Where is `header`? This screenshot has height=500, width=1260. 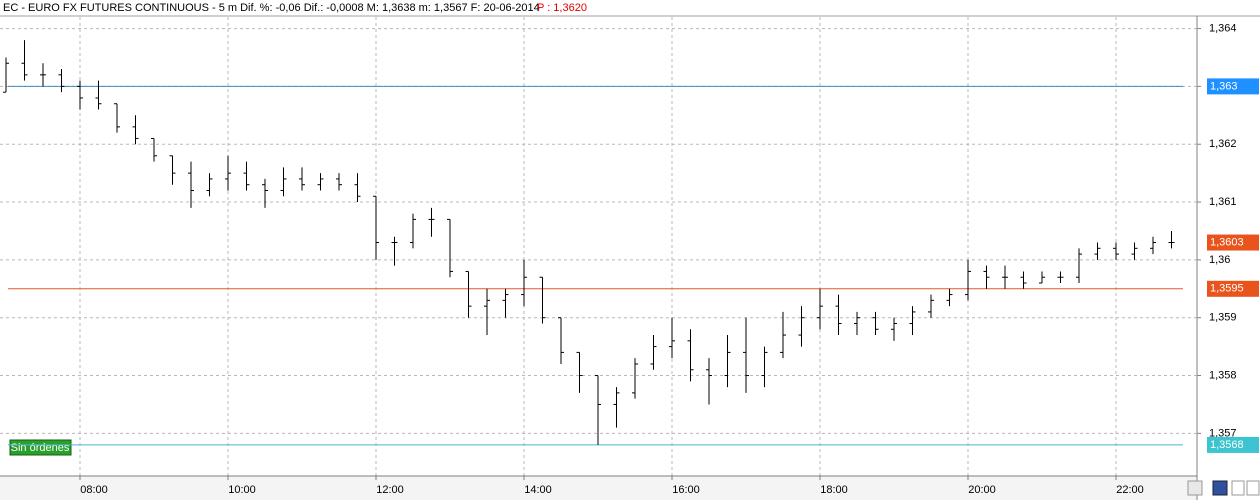 header is located at coordinates (630, 8).